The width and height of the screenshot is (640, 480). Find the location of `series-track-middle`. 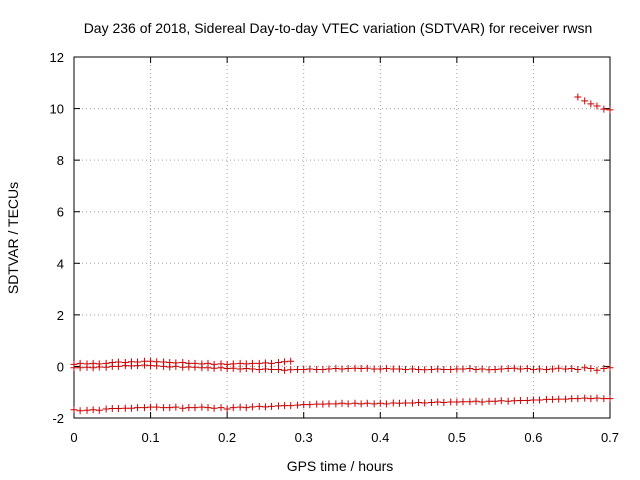

series-track-middle is located at coordinates (342, 367).